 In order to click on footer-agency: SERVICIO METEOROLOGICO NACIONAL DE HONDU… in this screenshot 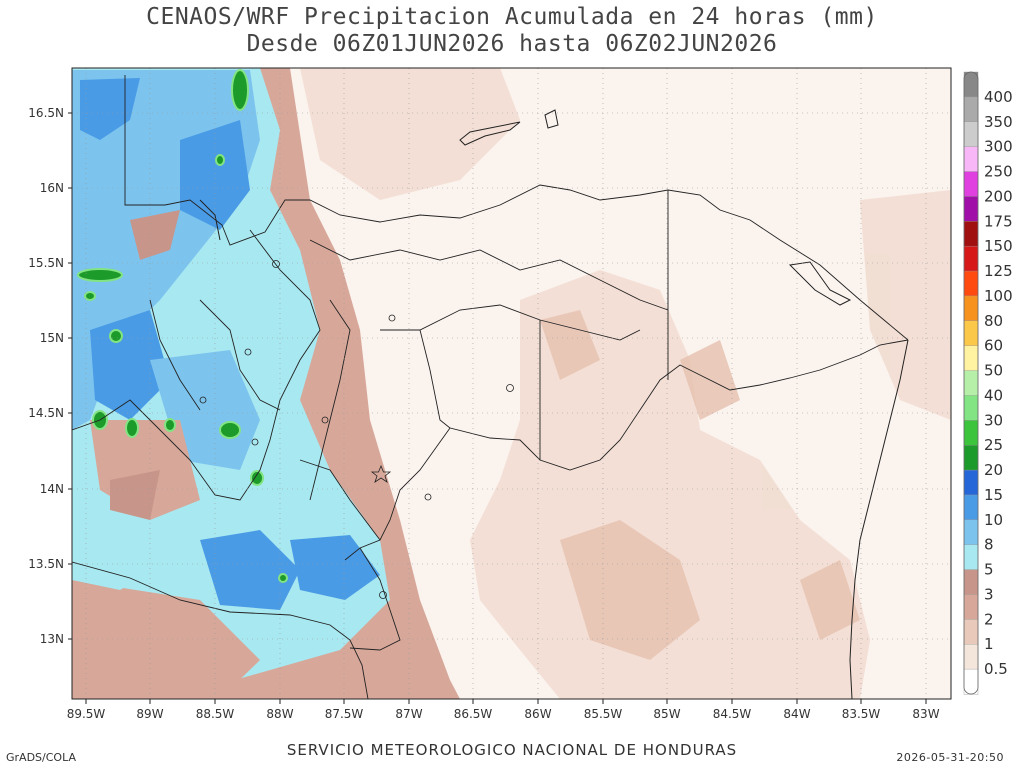, I will do `click(512, 750)`.